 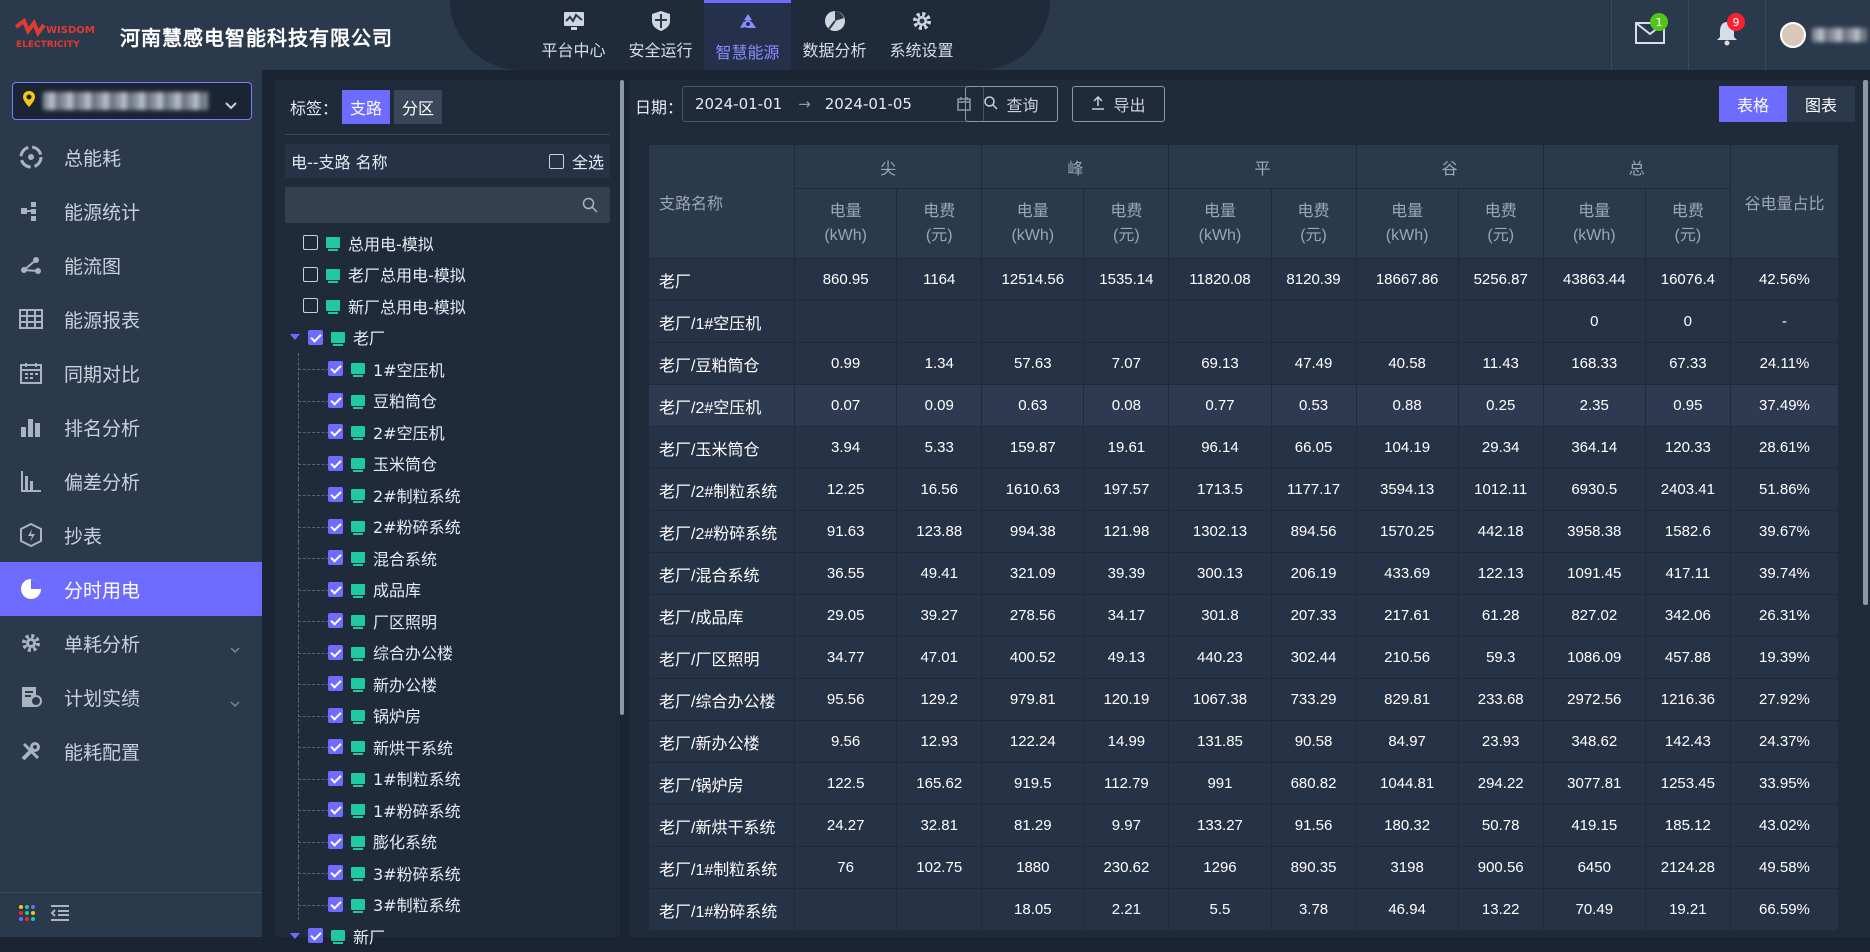 I want to click on tree-node: 膨化系统, so click(x=447, y=841).